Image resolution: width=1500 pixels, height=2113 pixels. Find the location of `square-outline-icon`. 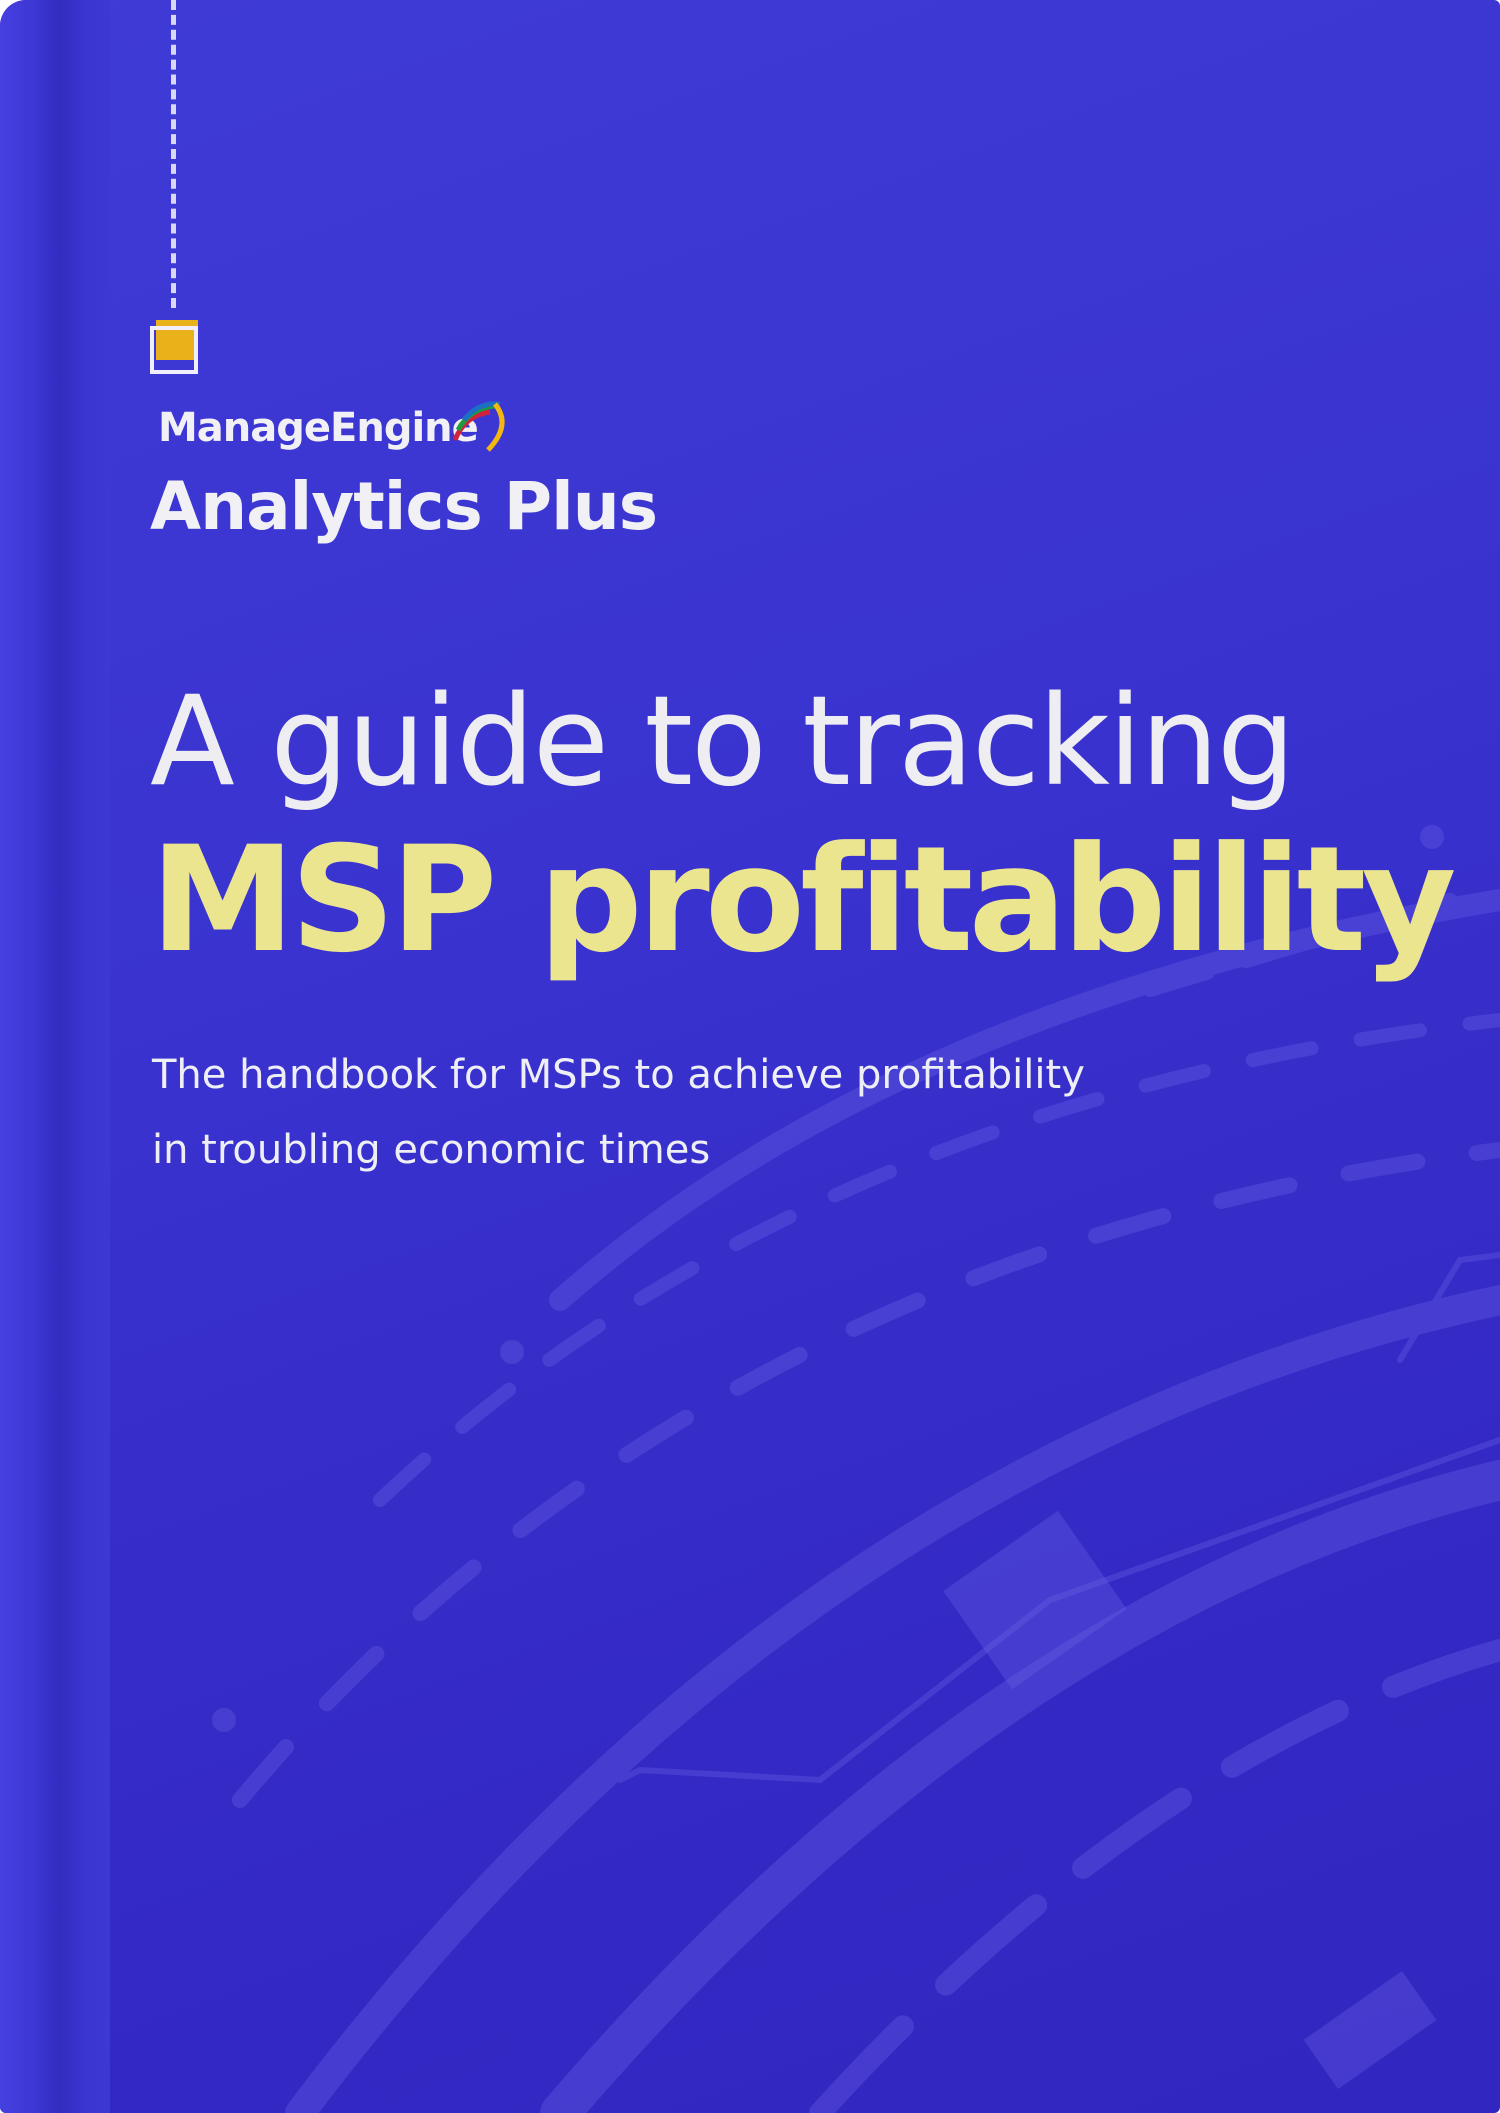

square-outline-icon is located at coordinates (174, 350).